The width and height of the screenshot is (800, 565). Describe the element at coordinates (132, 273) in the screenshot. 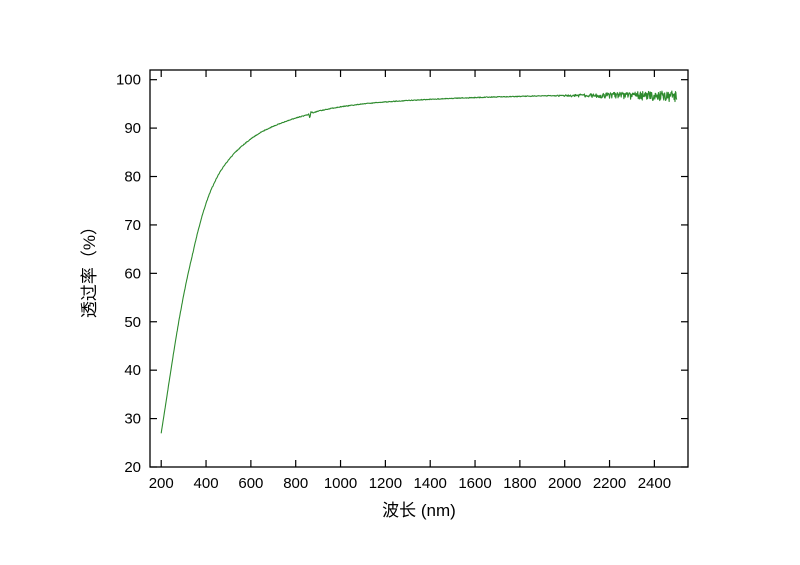

I see `y-tick-label: 60` at that location.